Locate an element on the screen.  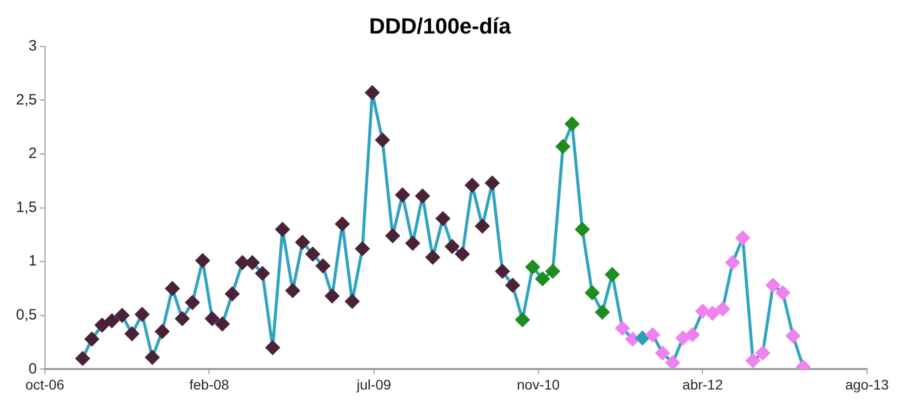
x-tick-label: ago-13 is located at coordinates (867, 384).